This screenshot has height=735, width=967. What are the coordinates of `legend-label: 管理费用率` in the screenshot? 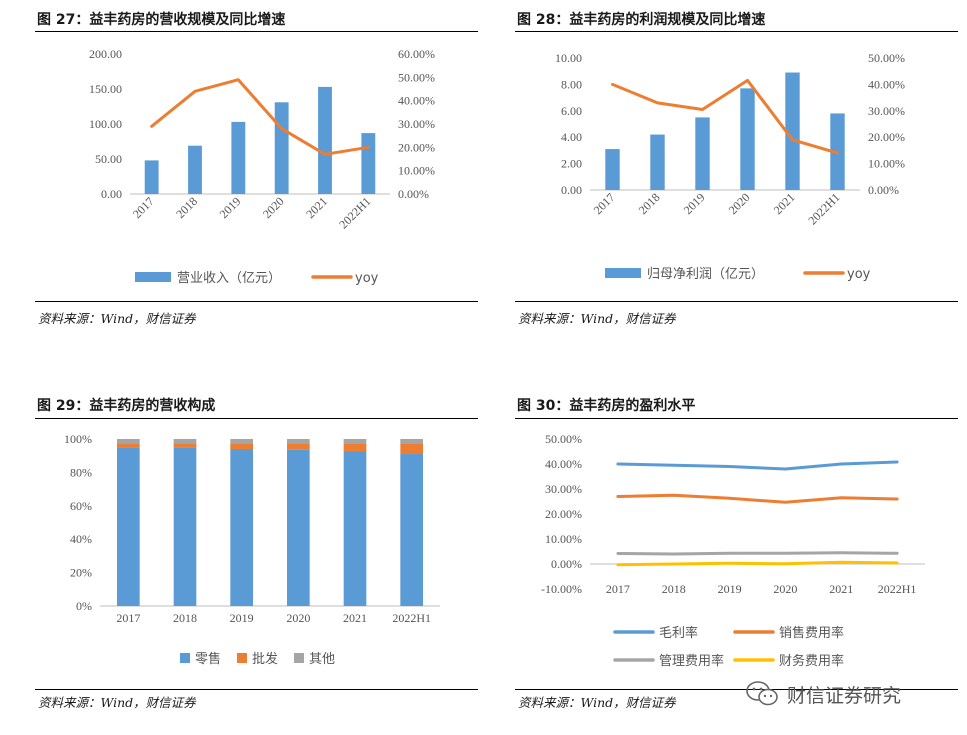 It's located at (691, 661).